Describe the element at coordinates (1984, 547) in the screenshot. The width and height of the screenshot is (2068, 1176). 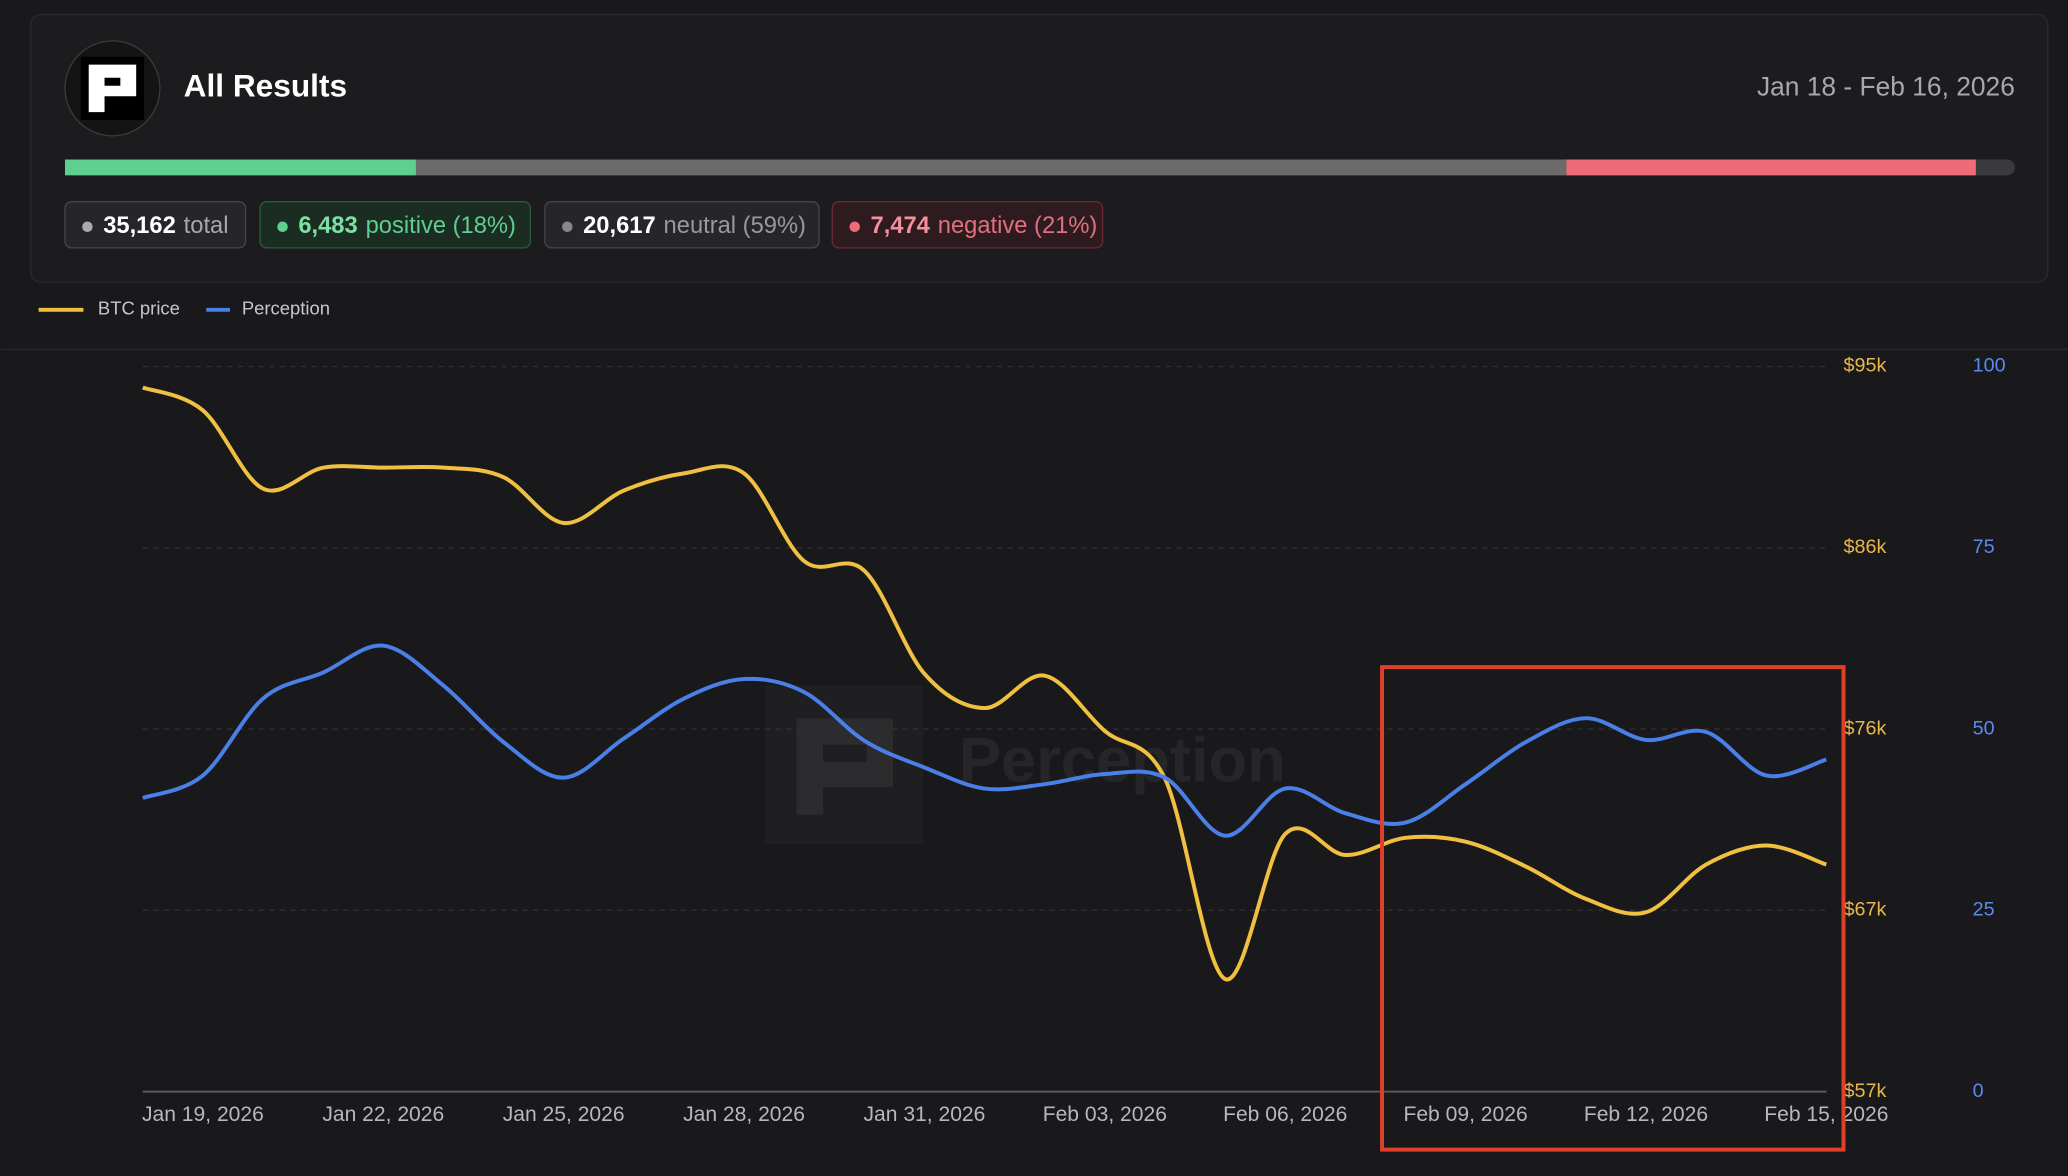
I see `y2-tick-label: 75` at that location.